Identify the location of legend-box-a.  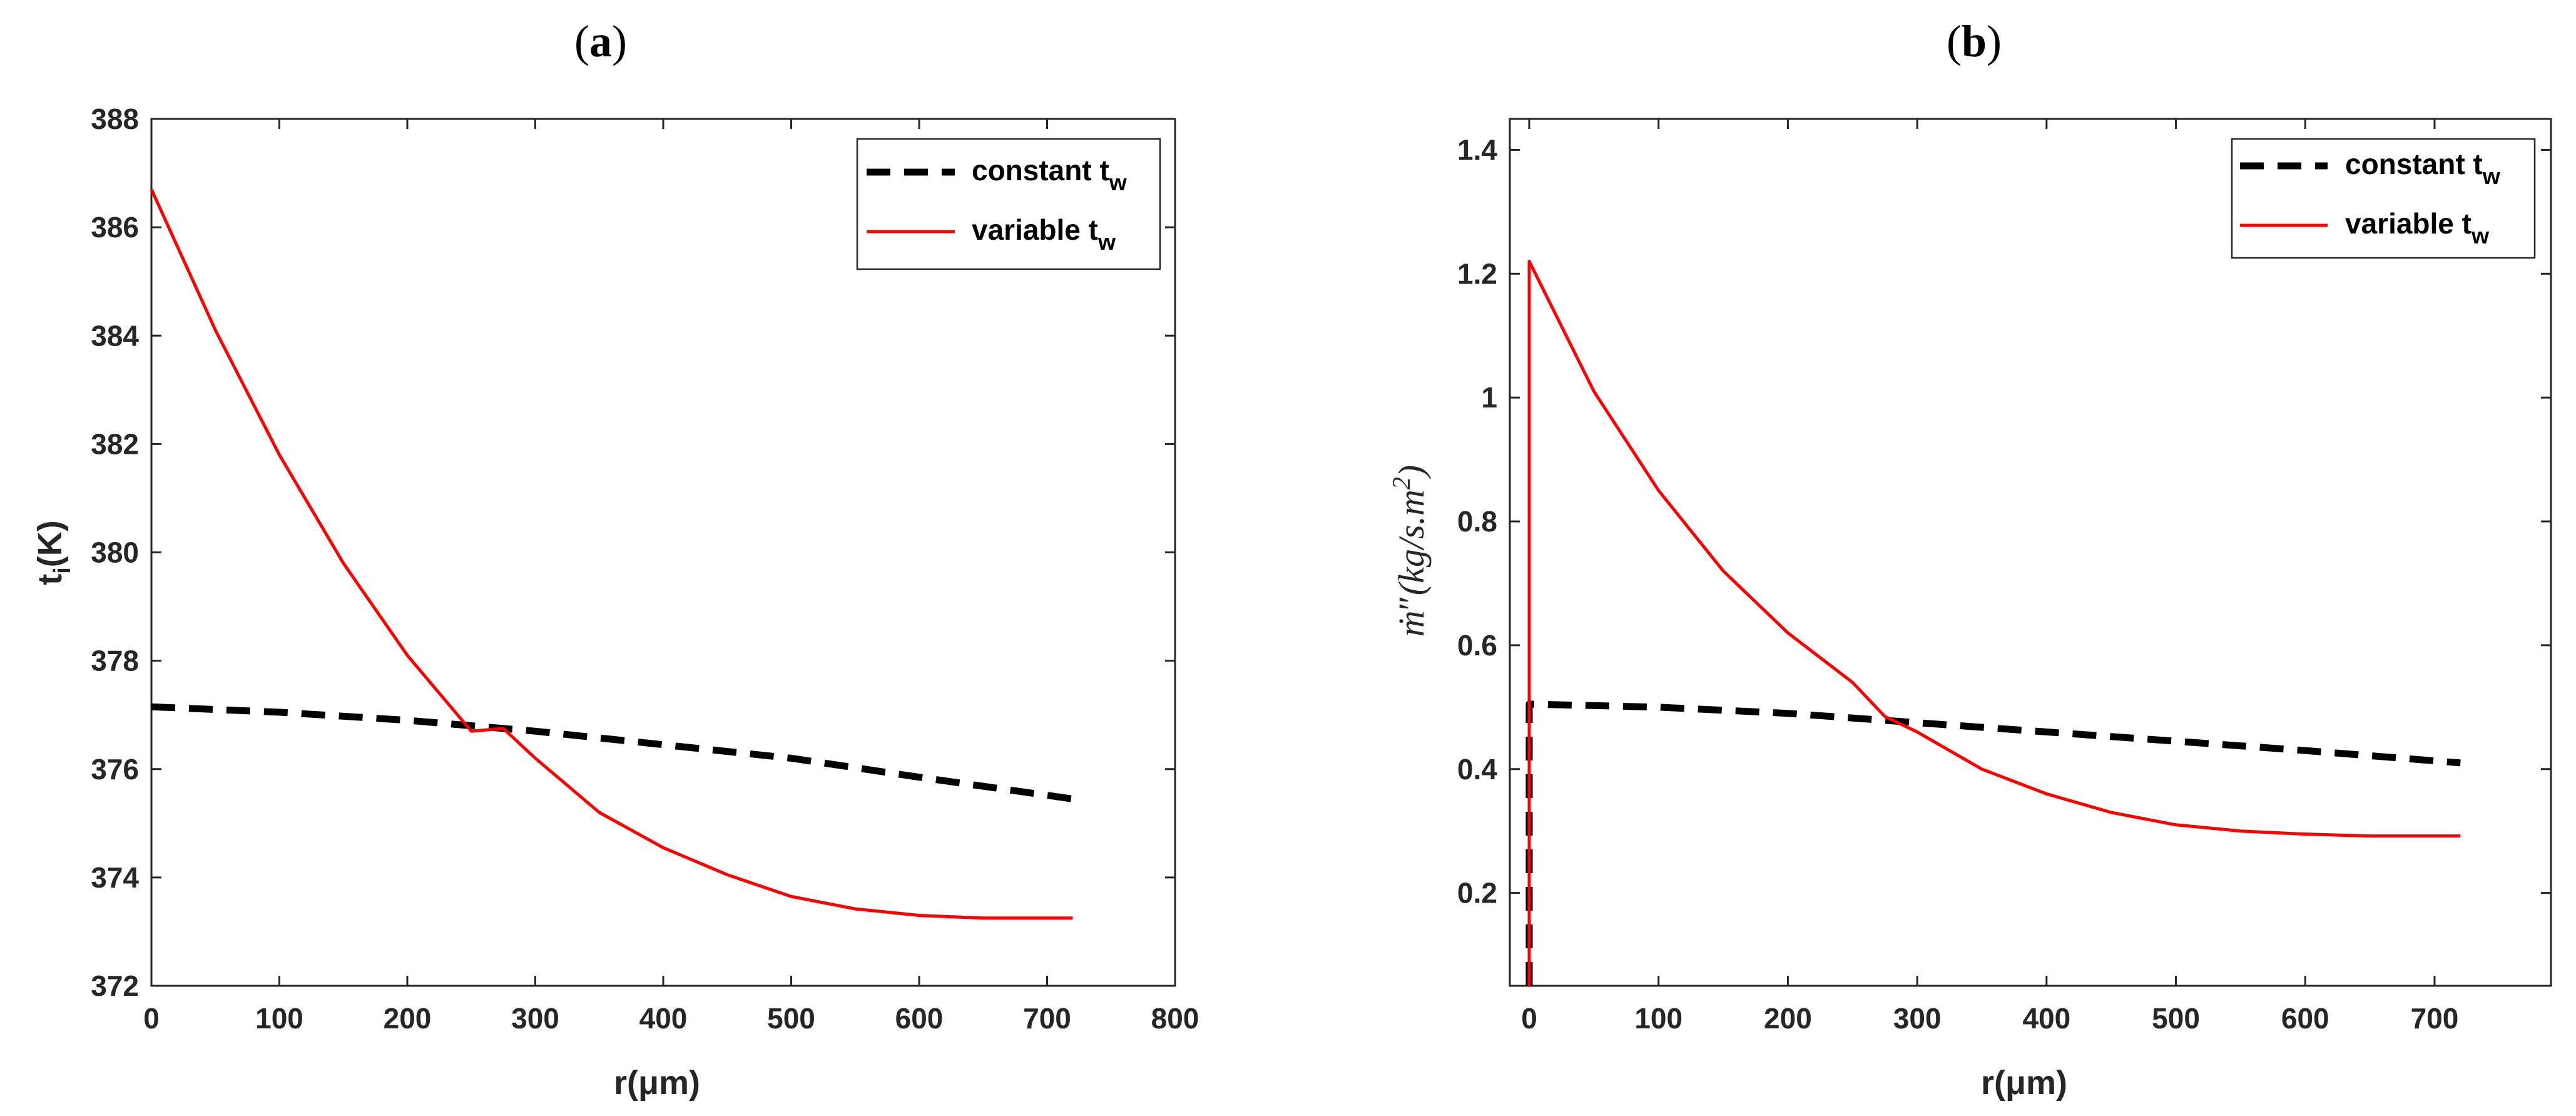
(1009, 204).